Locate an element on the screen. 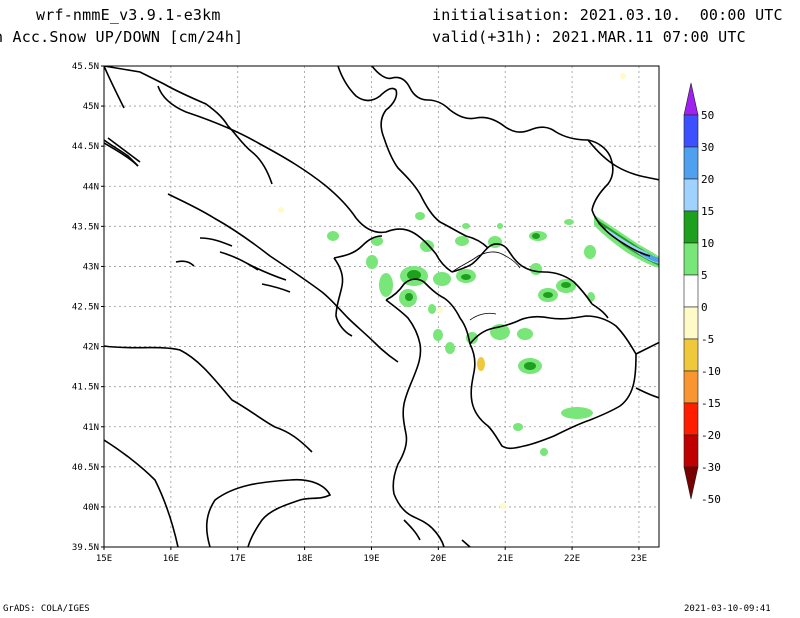 This screenshot has width=800, height=618. lat-label: 45.5N is located at coordinates (85, 67).